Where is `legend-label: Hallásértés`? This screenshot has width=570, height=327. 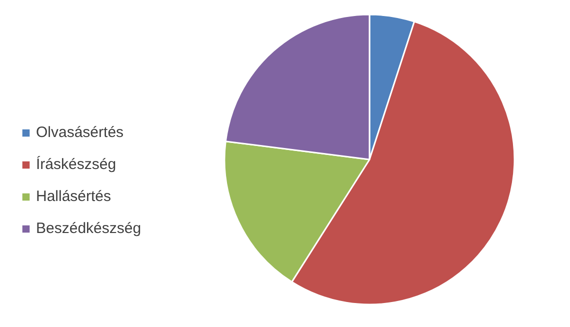
legend-label: Hallásértés is located at coordinates (74, 196).